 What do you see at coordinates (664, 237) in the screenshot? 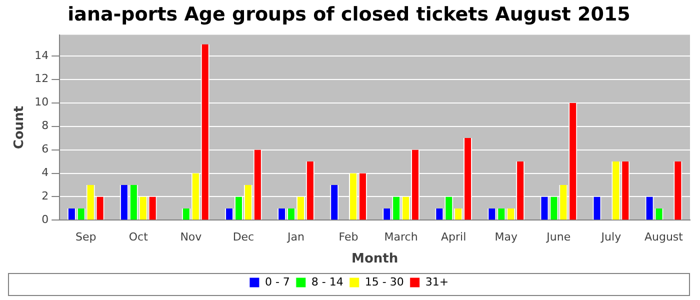
I see `x-tick-label: August` at bounding box center [664, 237].